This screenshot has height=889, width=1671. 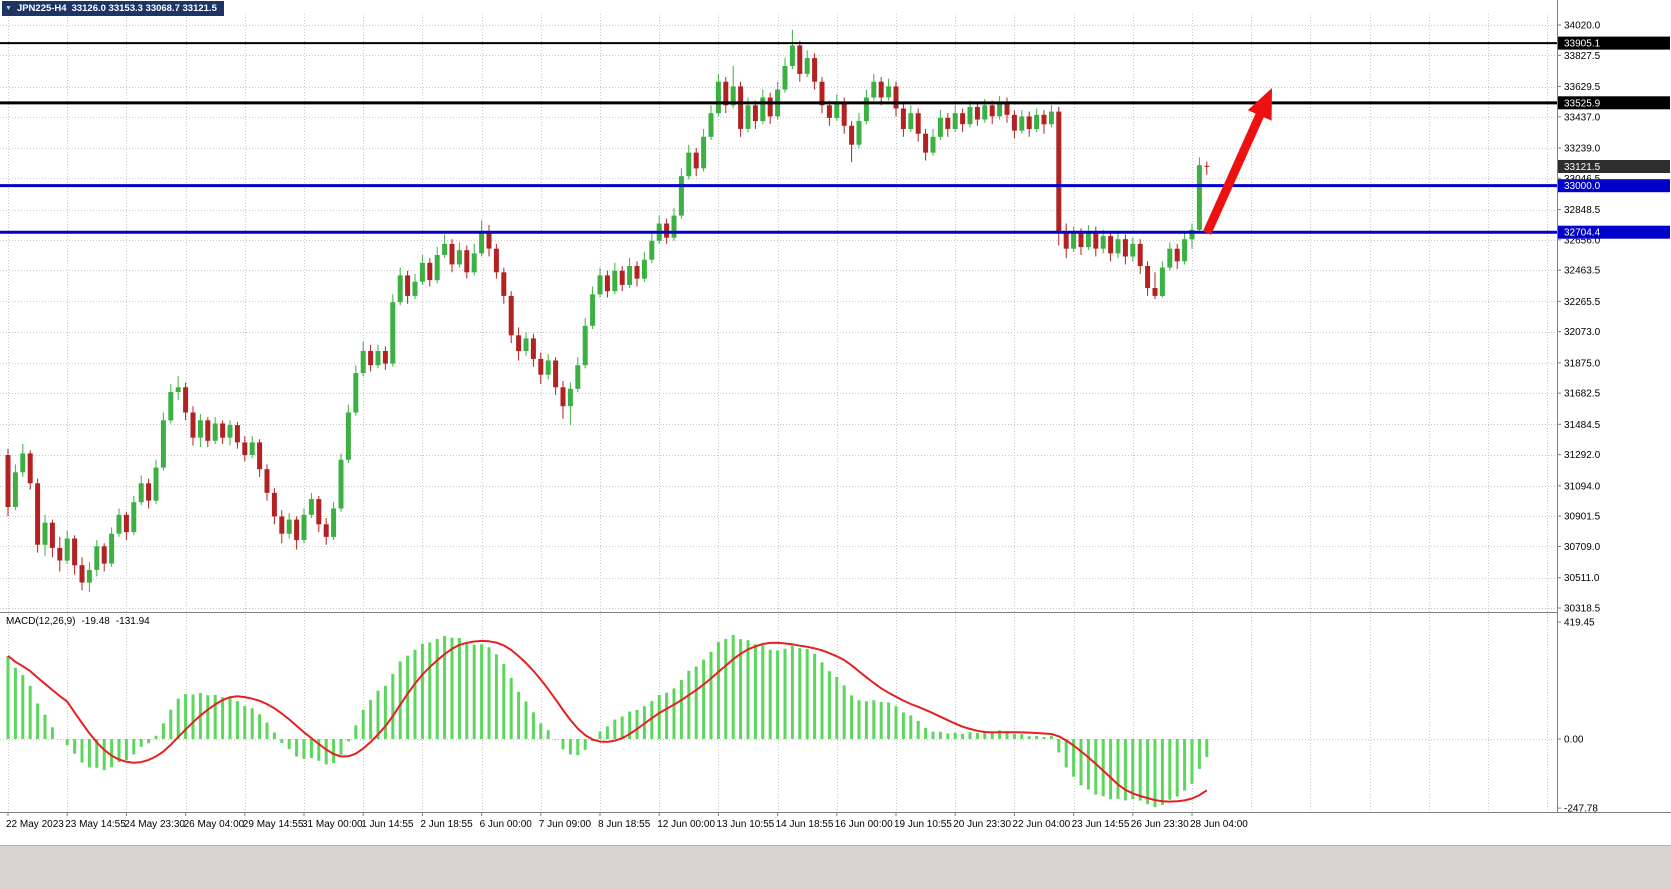 What do you see at coordinates (446, 824) in the screenshot?
I see `date-label: 2 Jun 18:55` at bounding box center [446, 824].